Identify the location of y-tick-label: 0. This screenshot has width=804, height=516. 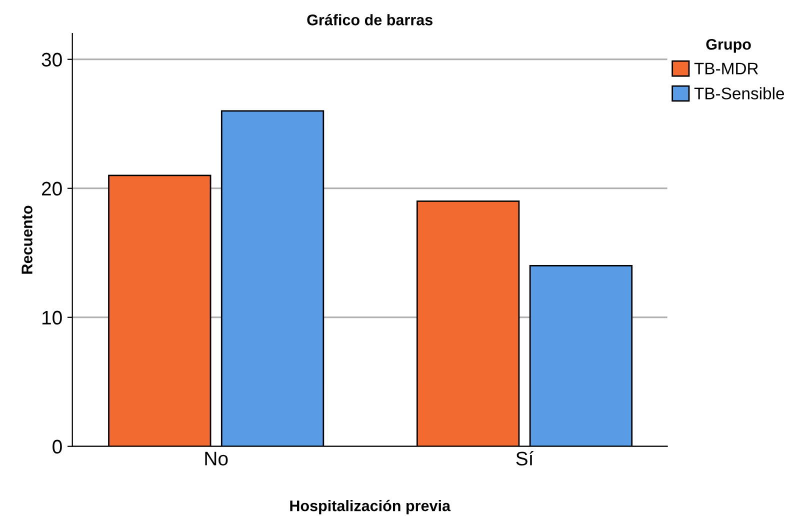
(57, 447).